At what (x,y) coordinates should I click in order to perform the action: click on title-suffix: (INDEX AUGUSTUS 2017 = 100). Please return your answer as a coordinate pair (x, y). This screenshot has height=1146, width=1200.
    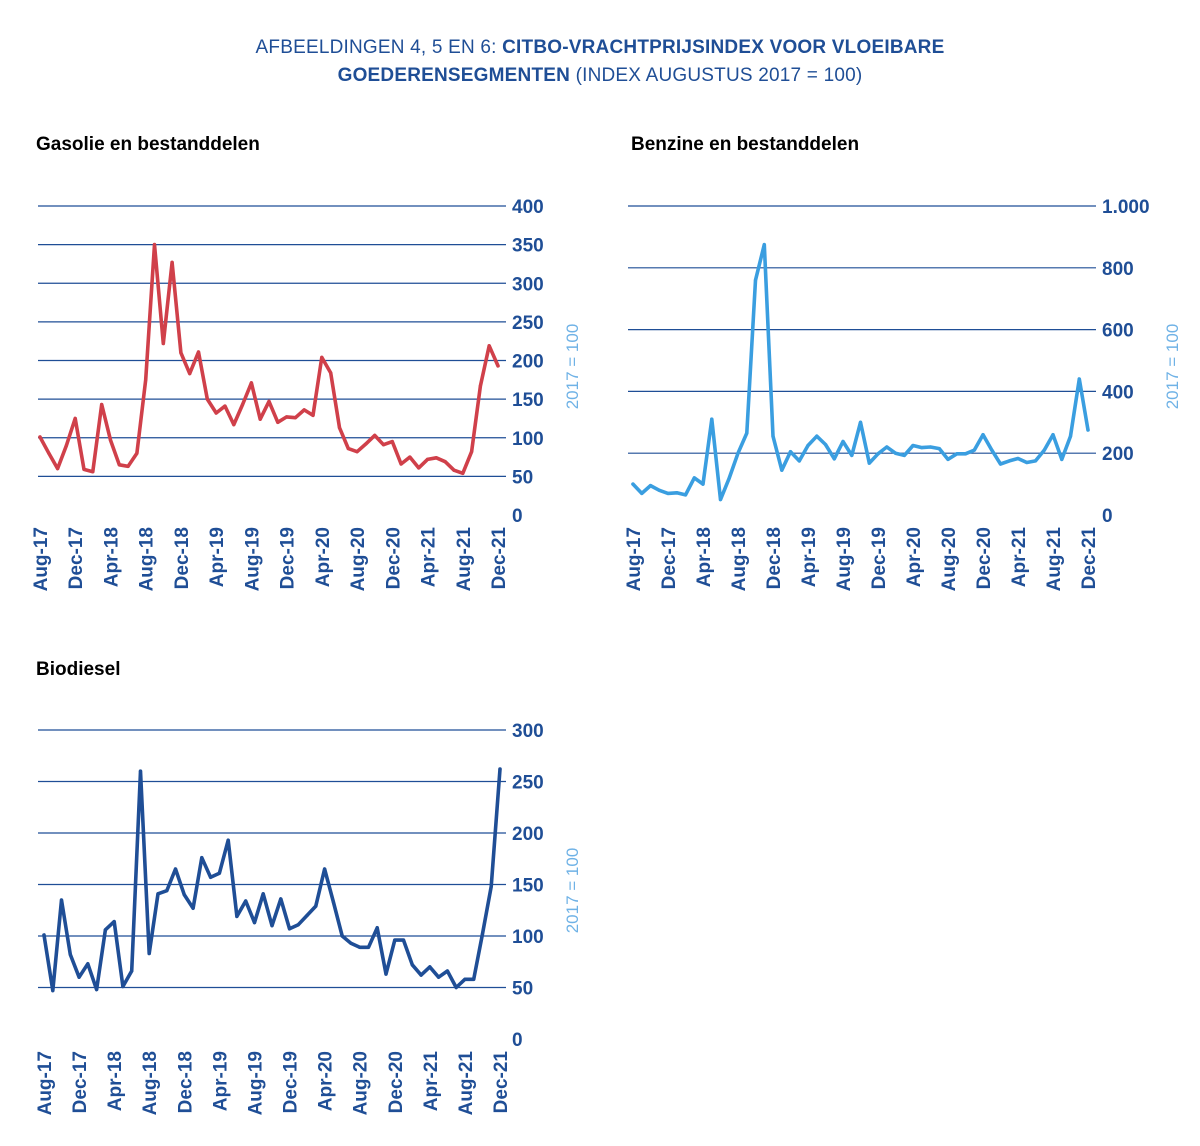
    Looking at the image, I should click on (716, 75).